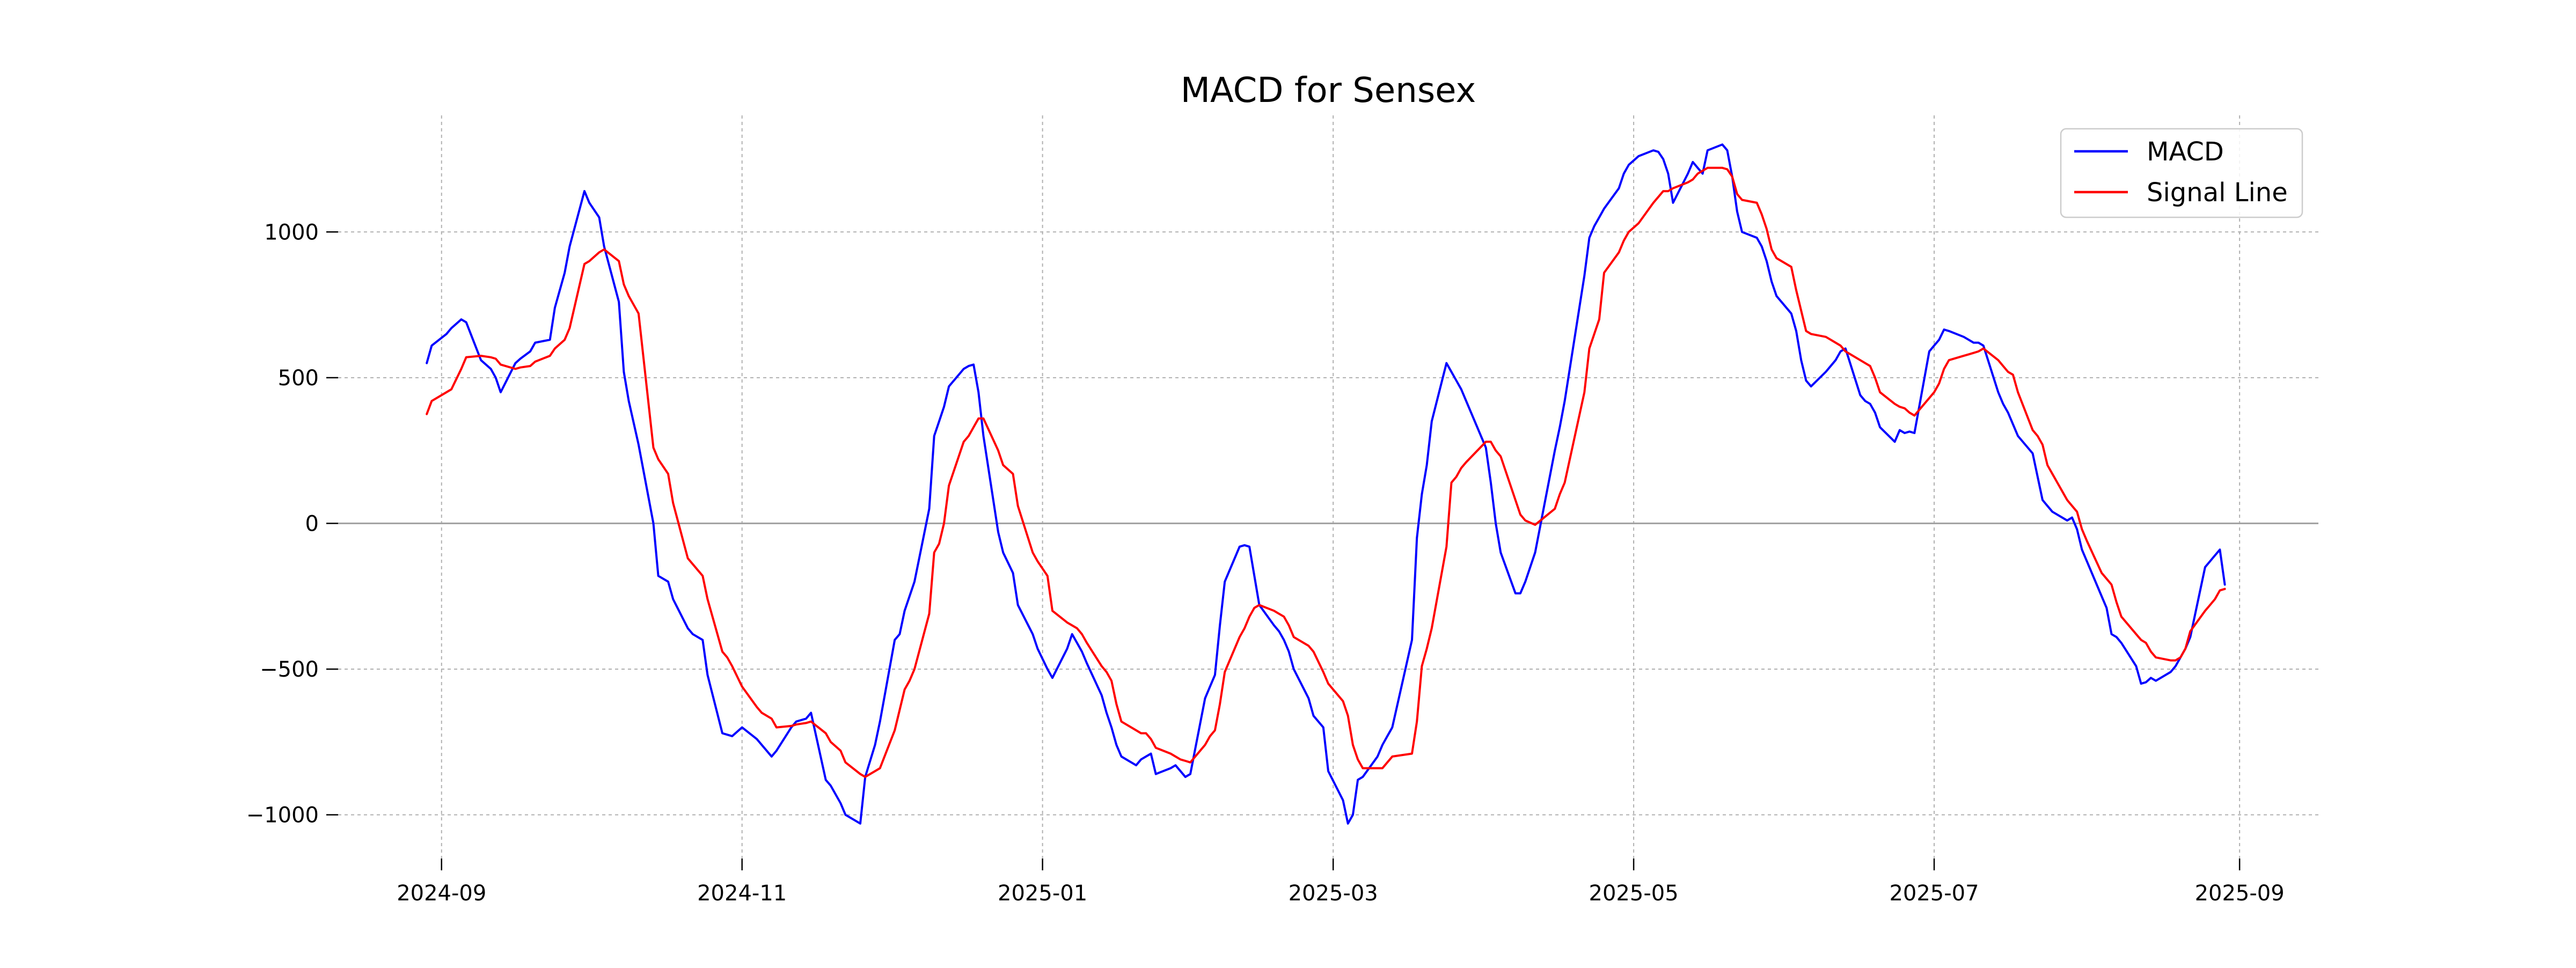 The image size is (2576, 968). I want to click on legend-label: MACD, so click(2185, 152).